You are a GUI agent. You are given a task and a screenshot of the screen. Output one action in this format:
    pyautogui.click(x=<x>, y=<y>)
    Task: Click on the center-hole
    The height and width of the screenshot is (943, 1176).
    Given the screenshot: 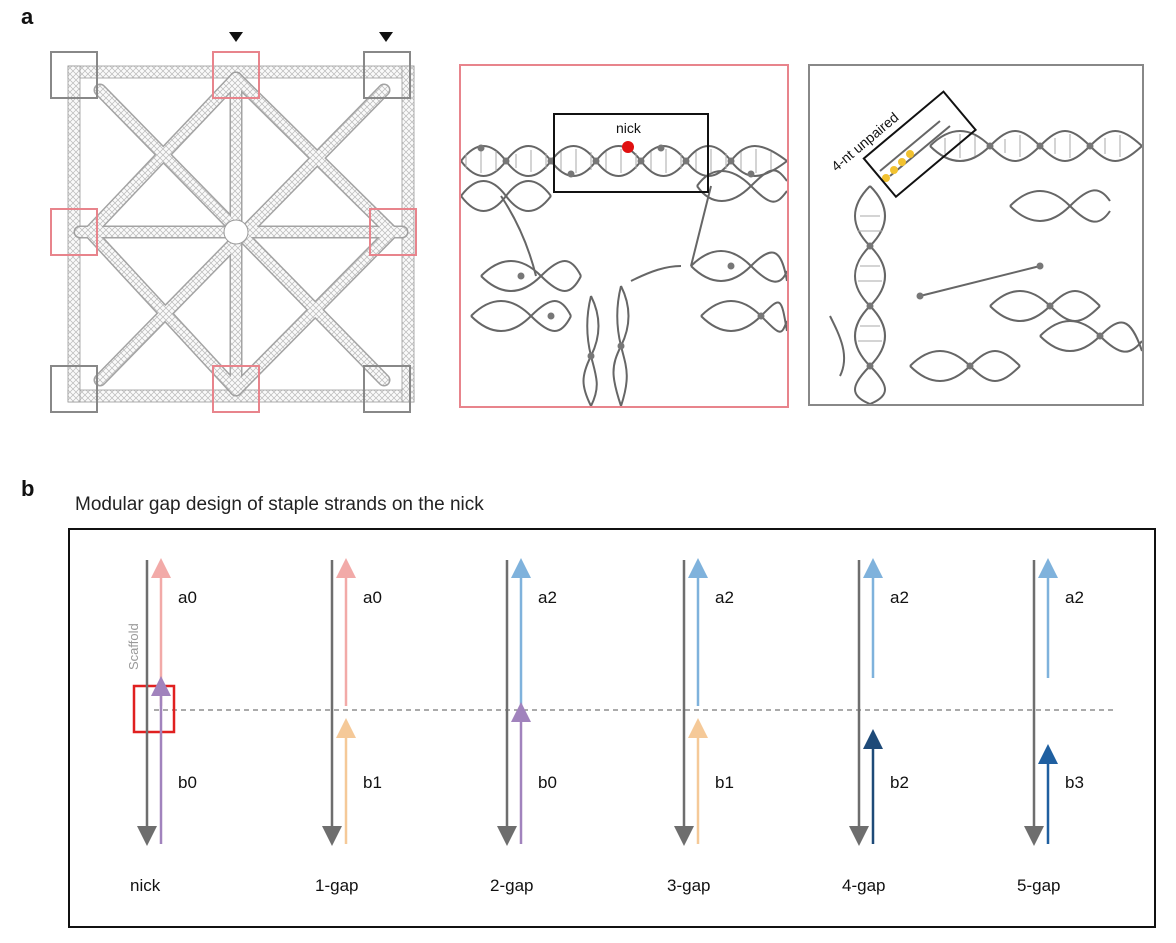 What is the action you would take?
    pyautogui.click(x=236, y=232)
    